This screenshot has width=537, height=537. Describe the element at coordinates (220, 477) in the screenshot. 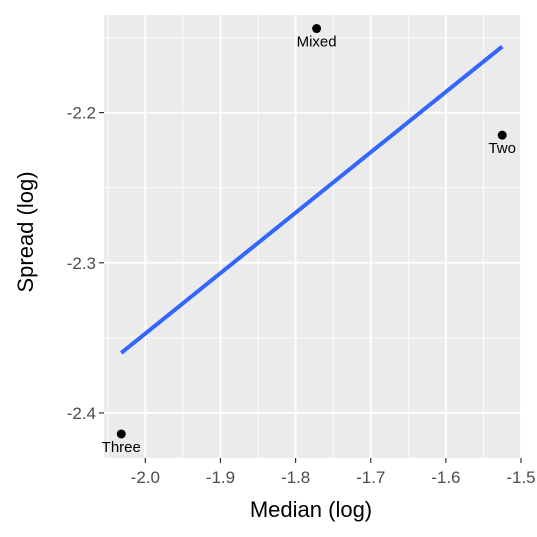

I see `x-tick-label: -1.9` at that location.